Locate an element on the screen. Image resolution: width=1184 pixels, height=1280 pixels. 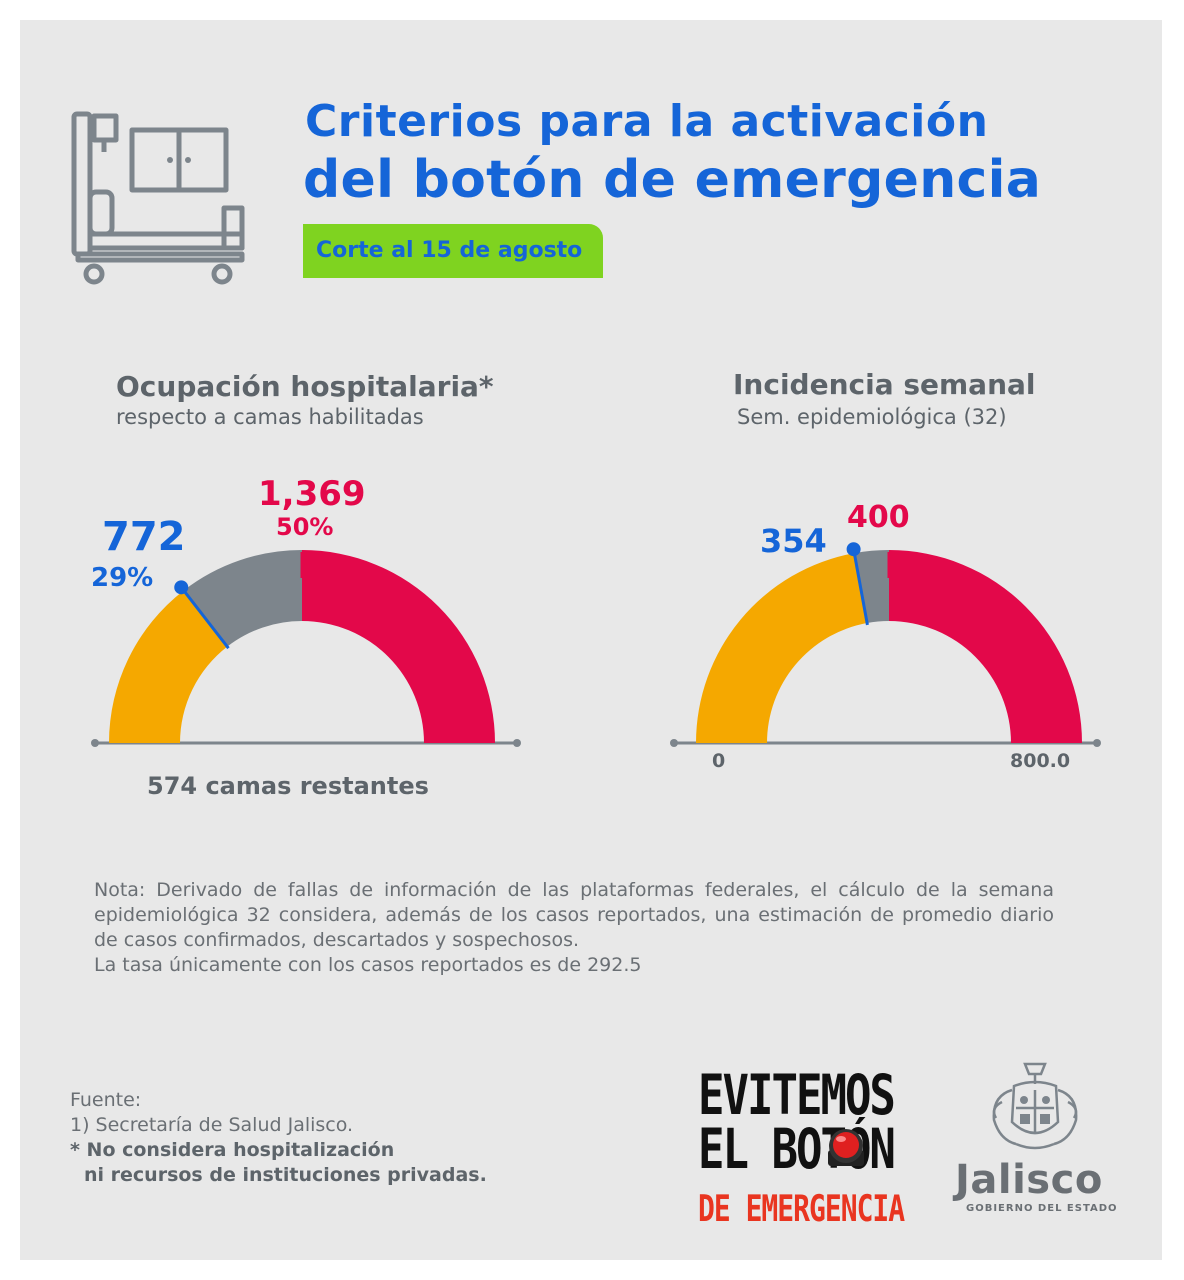
source-asterisk-line1: * No considera hospitalización is located at coordinates (232, 1150).